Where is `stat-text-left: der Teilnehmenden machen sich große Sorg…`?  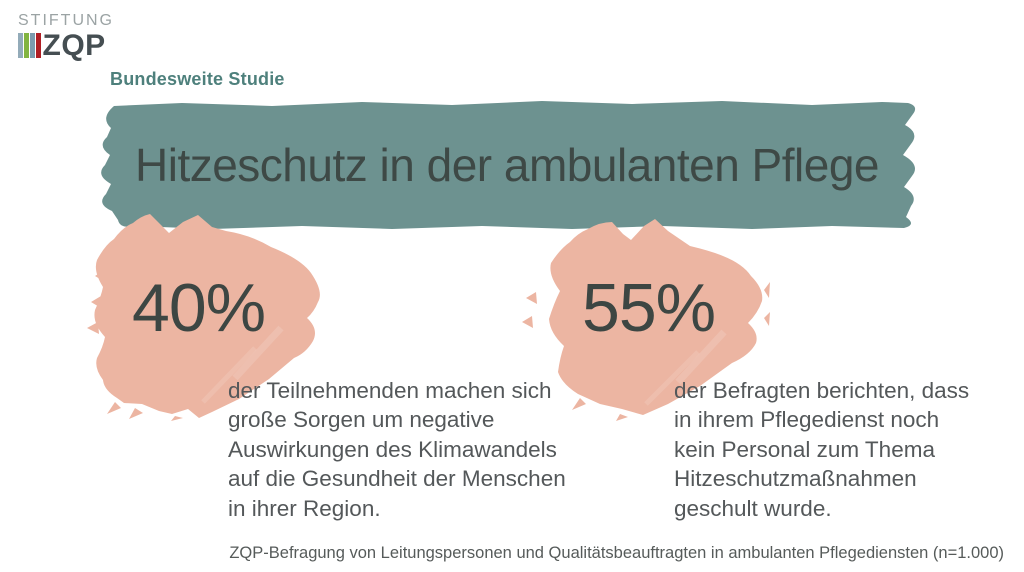 stat-text-left: der Teilnehmenden machen sich große Sorg… is located at coordinates (397, 449).